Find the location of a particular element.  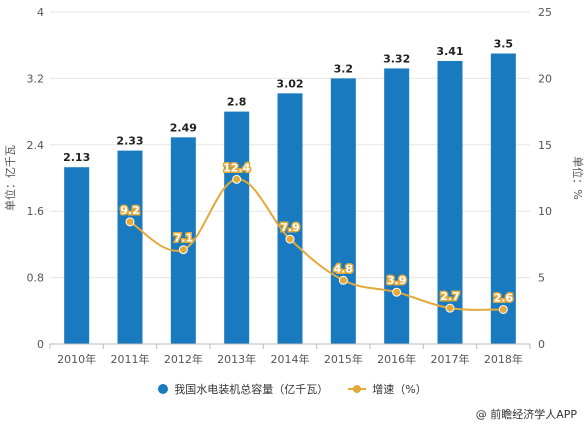

bar-value-label: 2.8 is located at coordinates (237, 102).